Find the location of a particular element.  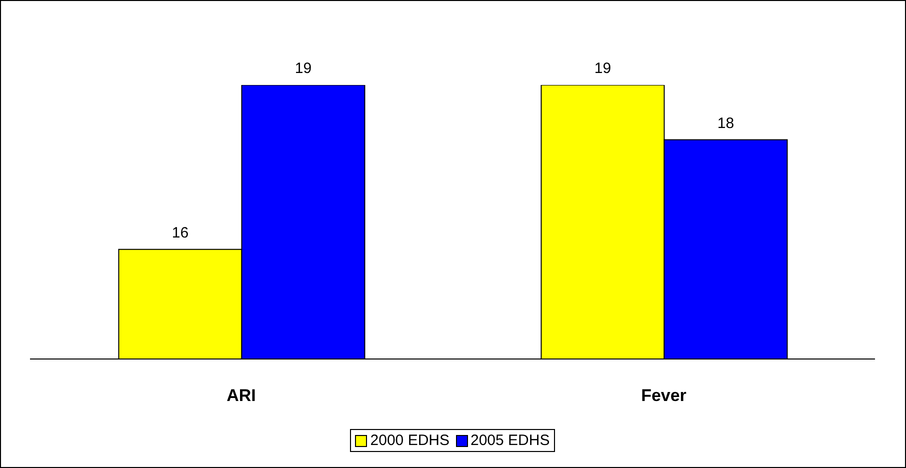

legend-label: 2005 EDHS is located at coordinates (510, 440).